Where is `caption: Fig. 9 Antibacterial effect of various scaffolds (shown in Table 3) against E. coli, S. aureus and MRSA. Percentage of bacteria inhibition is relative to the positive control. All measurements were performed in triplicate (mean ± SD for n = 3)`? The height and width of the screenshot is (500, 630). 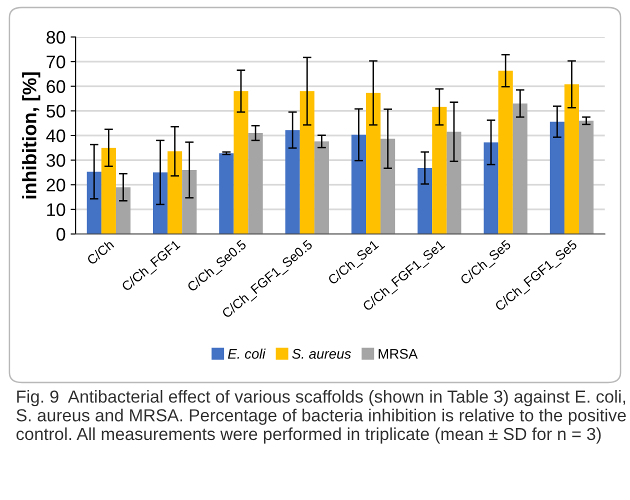 caption: Fig. 9 Antibacterial effect of various scaffolds (shown in Table 3) against E. coli, S. aureus and MRSA. Percentage of bacteria inhibition is relative to the positive control. All measurements were performed in triplicate (mean ± SD for n = 3) is located at coordinates (321, 417).